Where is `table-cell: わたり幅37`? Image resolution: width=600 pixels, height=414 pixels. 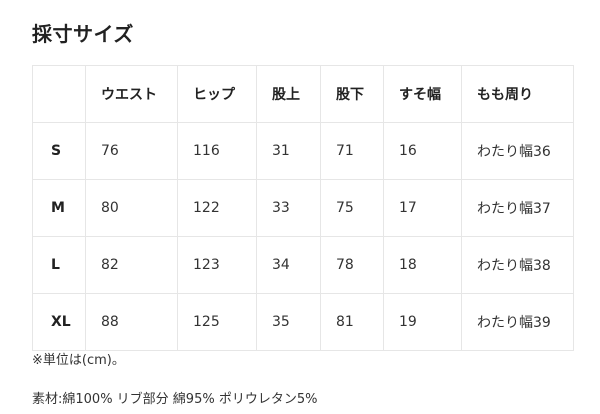
table-cell: わたり幅37 is located at coordinates (517, 208).